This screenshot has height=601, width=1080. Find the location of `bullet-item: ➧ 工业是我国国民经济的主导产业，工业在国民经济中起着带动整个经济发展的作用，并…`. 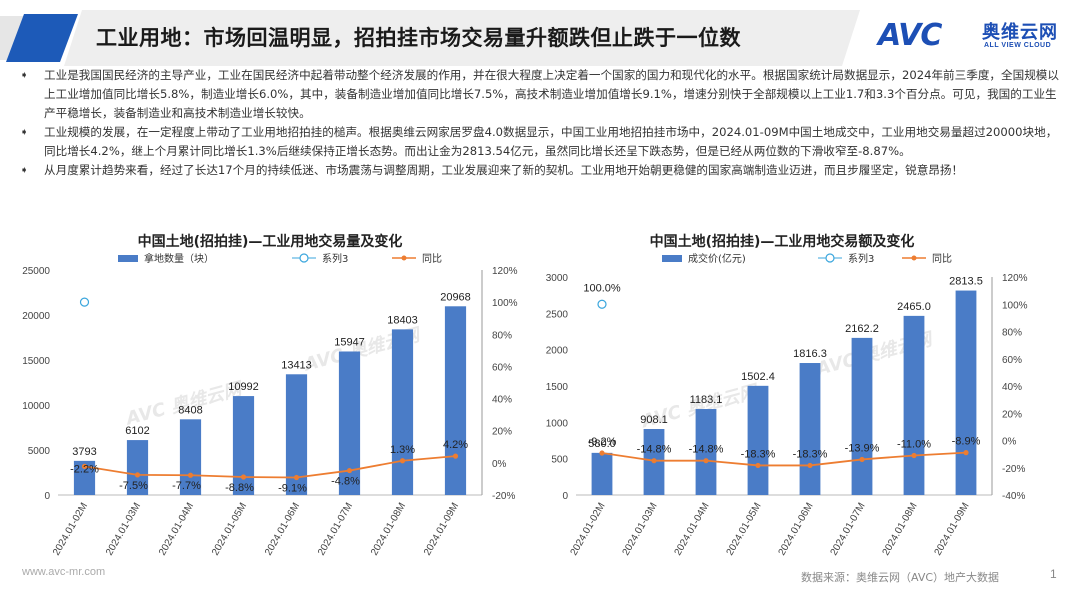

bullet-item: ➧ 工业是我国国民经济的主导产业，工业在国民经济中起着带动整个经济发展的作用，并… is located at coordinates (542, 94).